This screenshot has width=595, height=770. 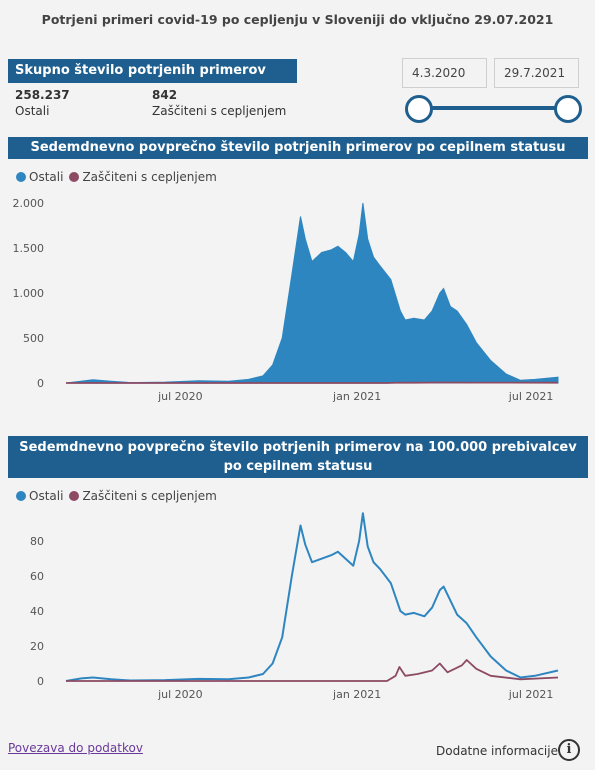 I want to click on kpi-label: Ostali, so click(x=32, y=111).